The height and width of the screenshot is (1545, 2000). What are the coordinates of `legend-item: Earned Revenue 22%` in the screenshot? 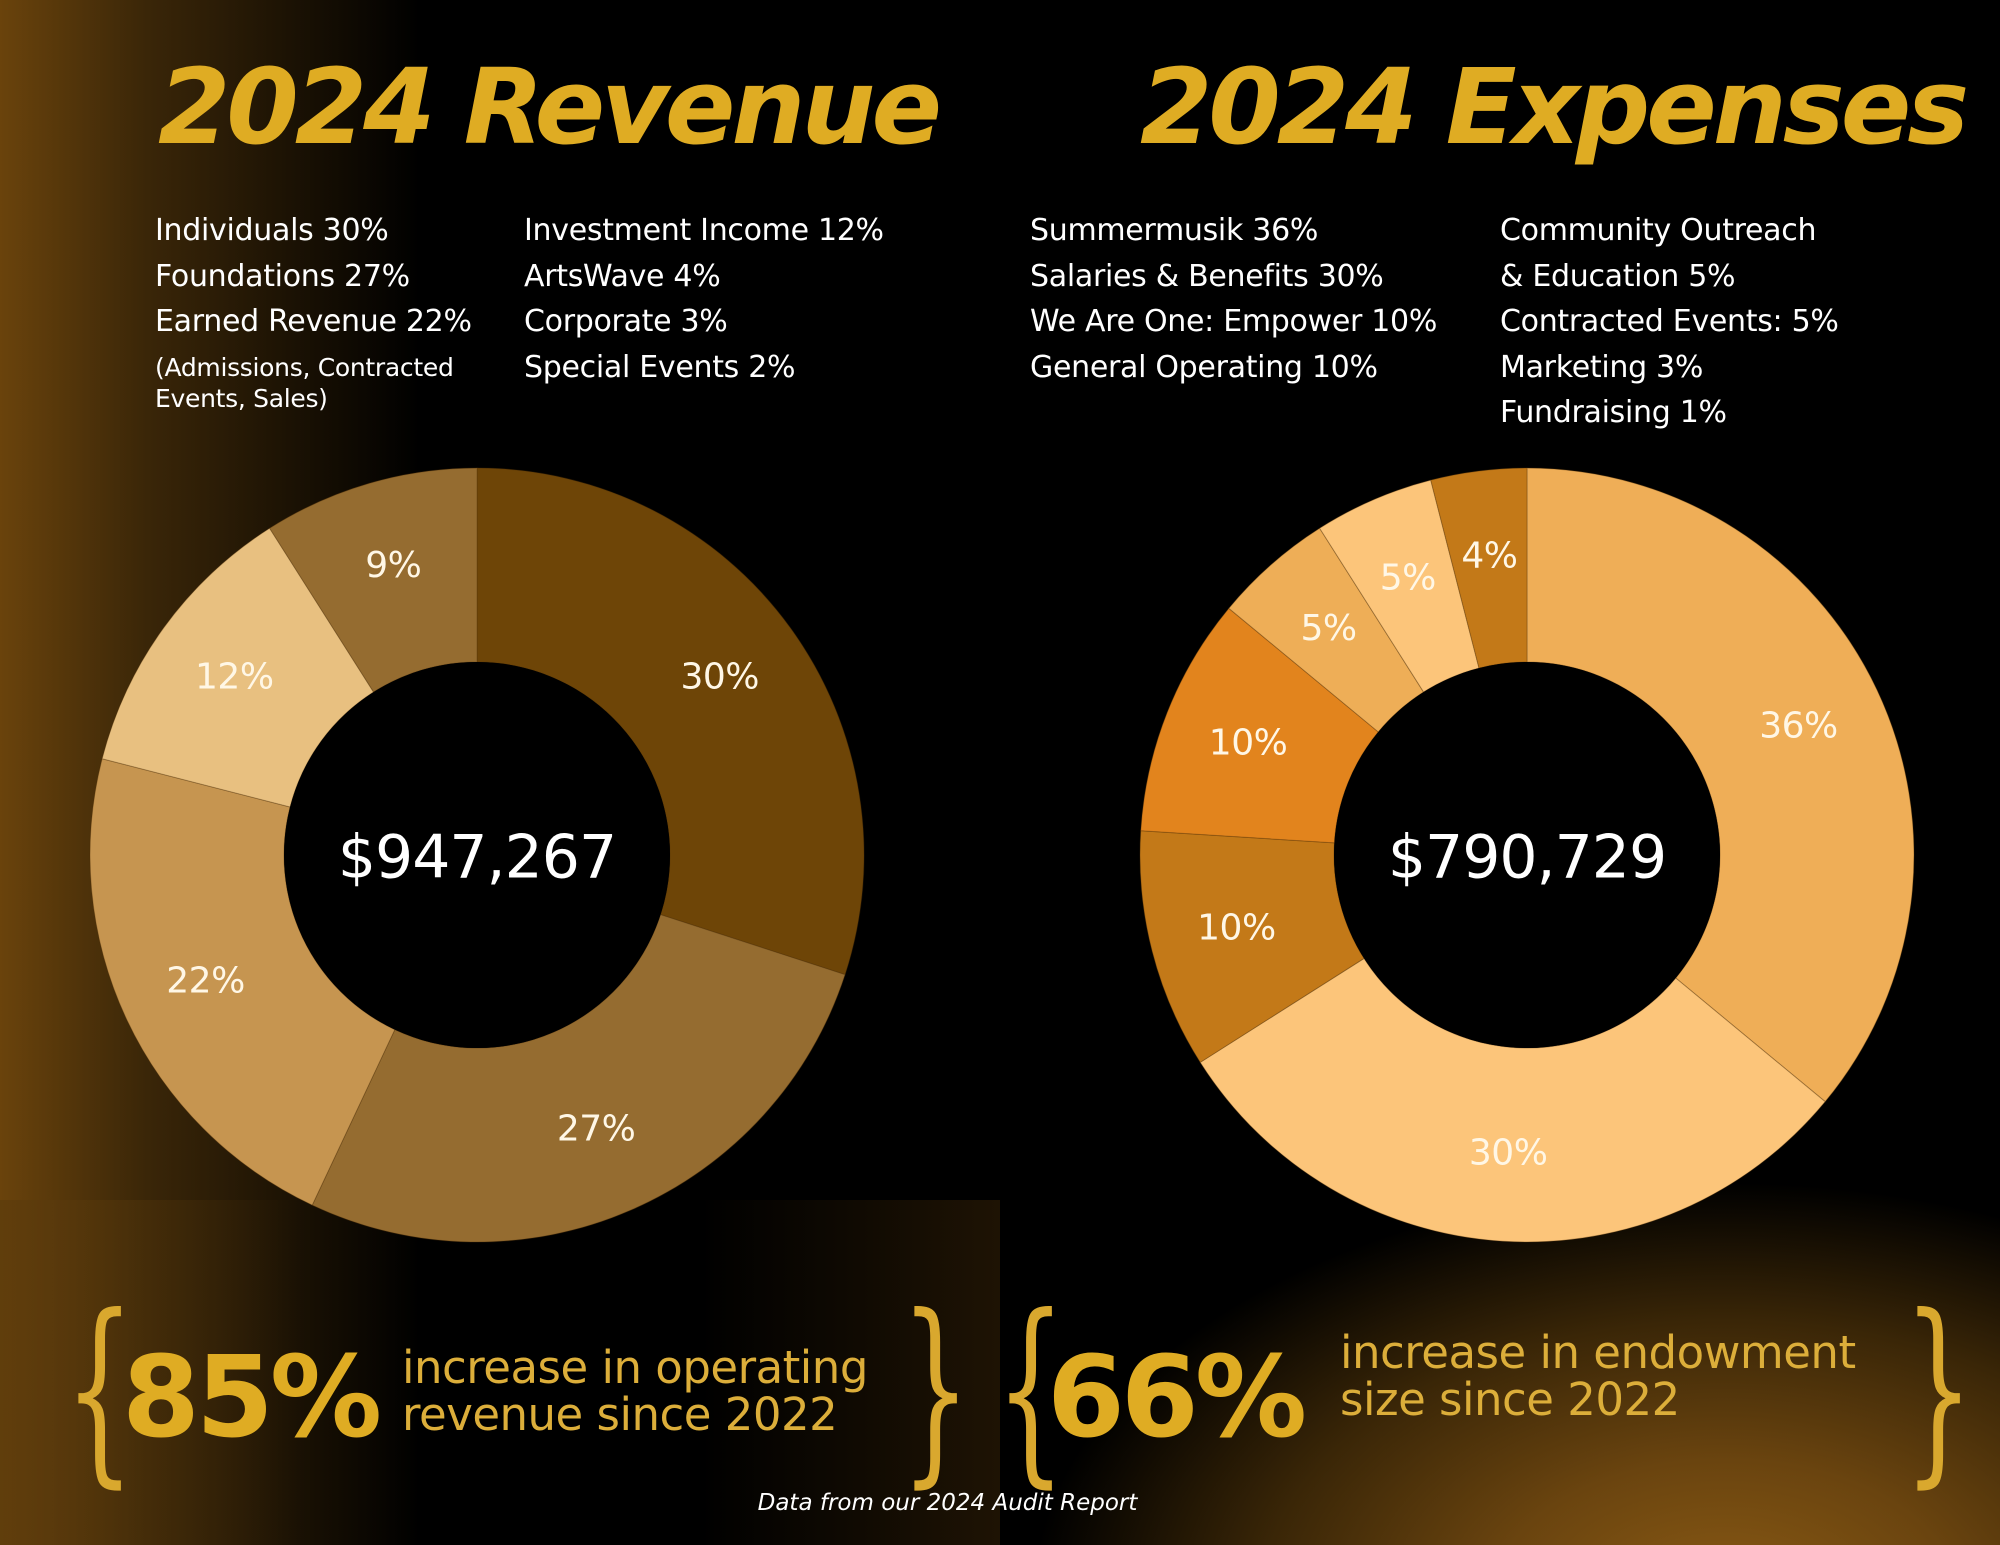 It's located at (313, 321).